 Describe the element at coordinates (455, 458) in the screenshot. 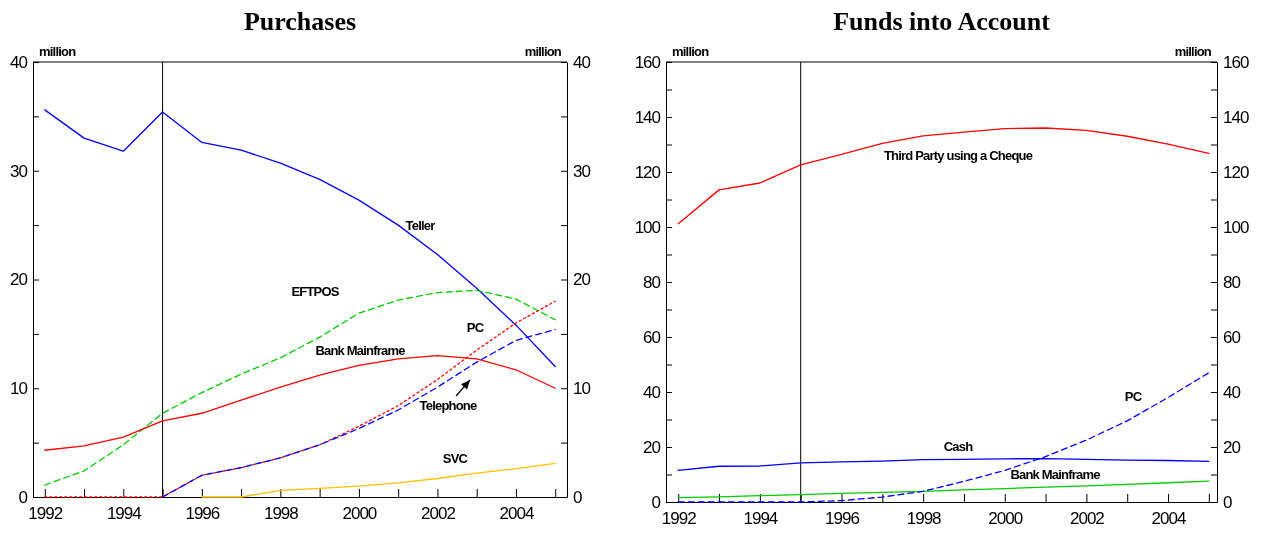

I see `series-label: SVC` at that location.